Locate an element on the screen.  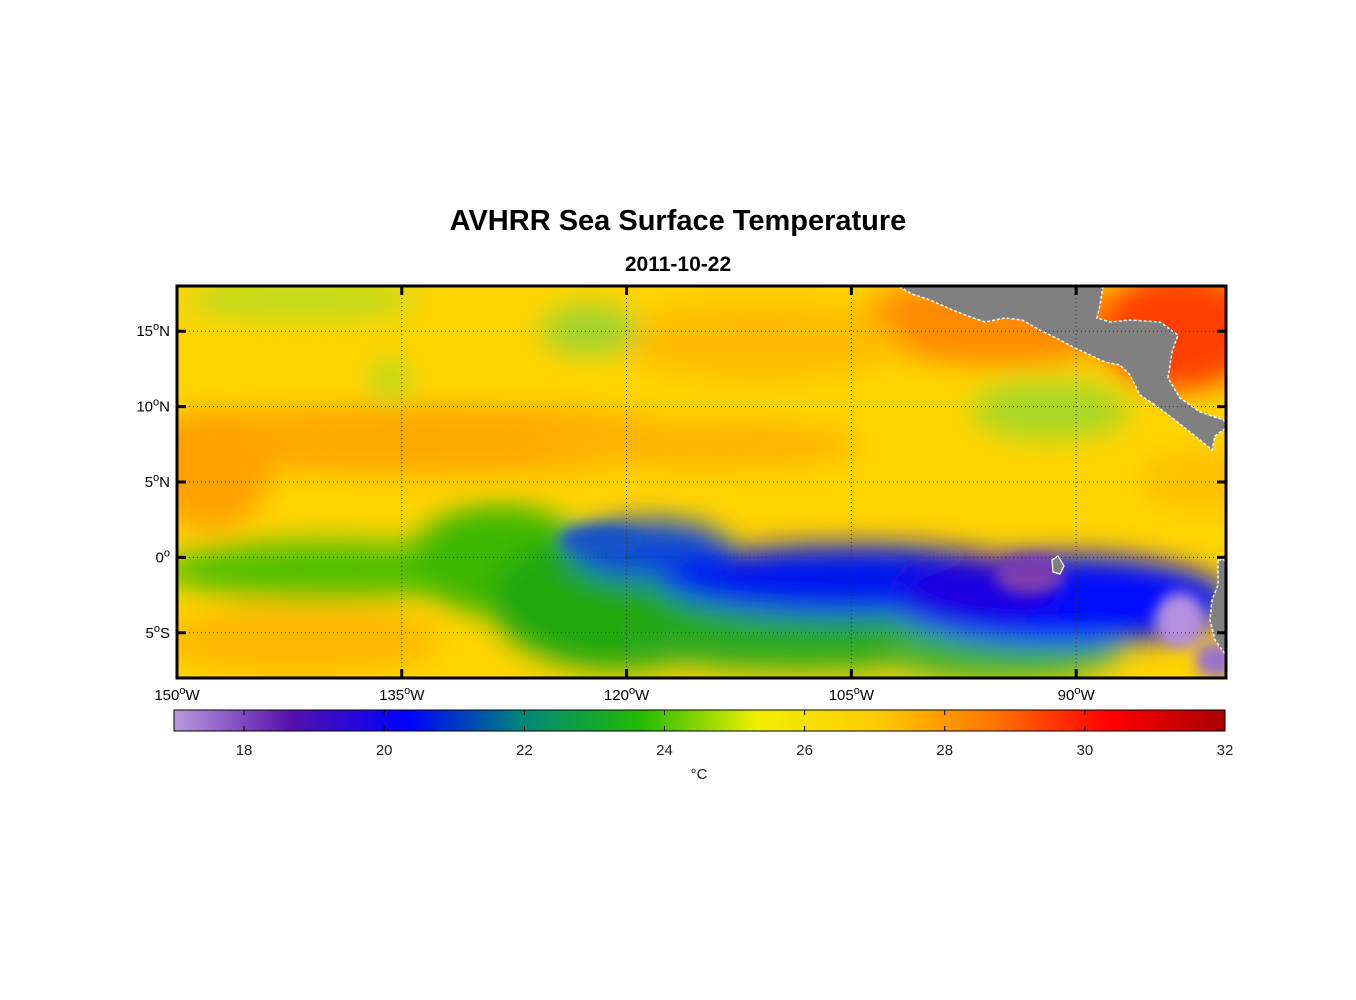
colorbar-tick-label: 18 is located at coordinates (244, 750).